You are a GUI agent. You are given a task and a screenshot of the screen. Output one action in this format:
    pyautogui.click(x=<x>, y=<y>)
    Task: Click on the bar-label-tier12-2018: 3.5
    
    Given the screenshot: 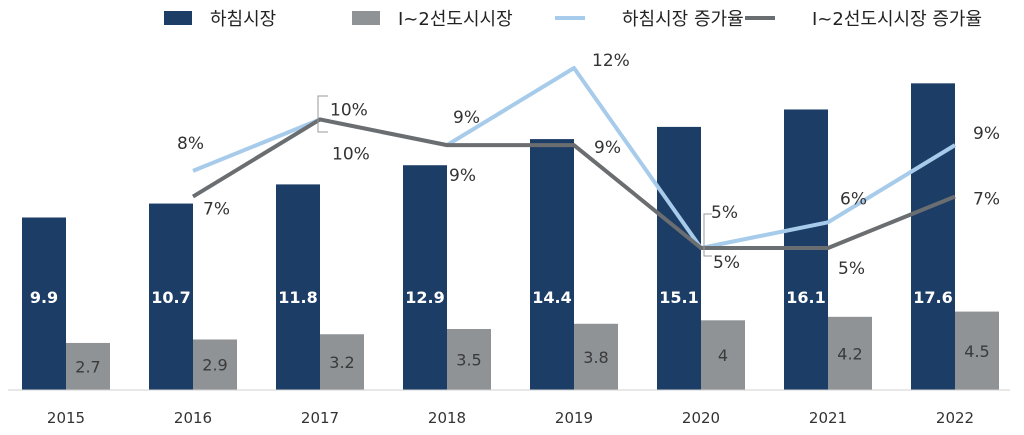 What is the action you would take?
    pyautogui.click(x=468, y=360)
    